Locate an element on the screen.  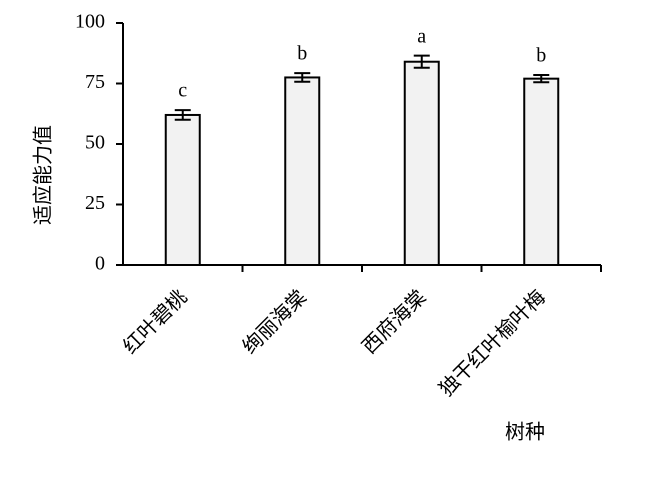
y-tick-label: 25 is located at coordinates (95, 203).